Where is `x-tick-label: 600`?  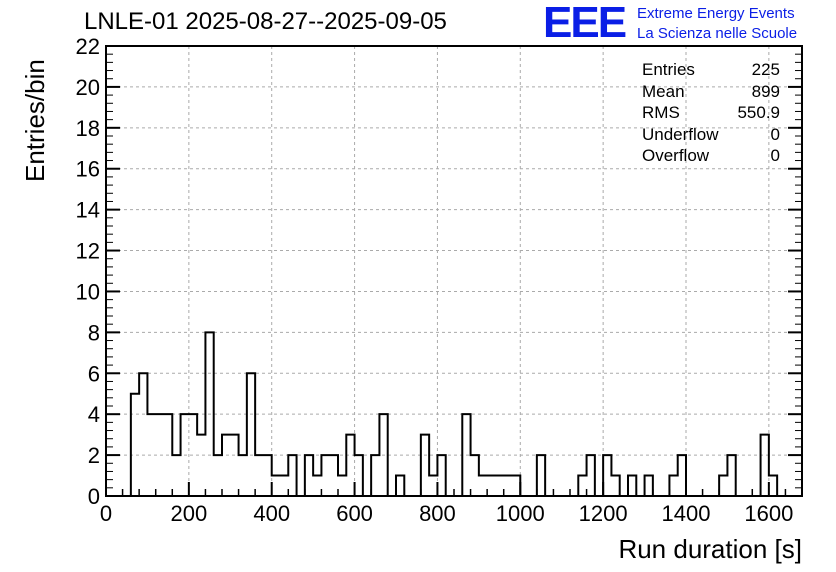
x-tick-label: 600 is located at coordinates (354, 513).